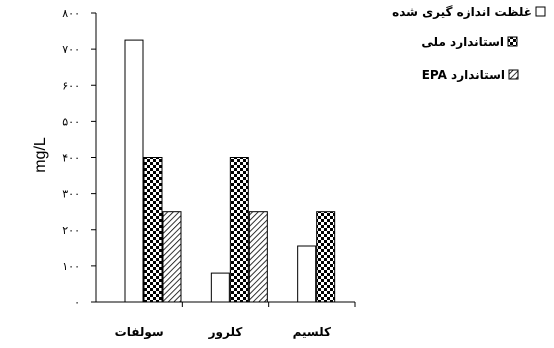 The image size is (554, 348). Describe the element at coordinates (71, 121) in the screenshot. I see `y-tick-label: ۵۰۰` at that location.